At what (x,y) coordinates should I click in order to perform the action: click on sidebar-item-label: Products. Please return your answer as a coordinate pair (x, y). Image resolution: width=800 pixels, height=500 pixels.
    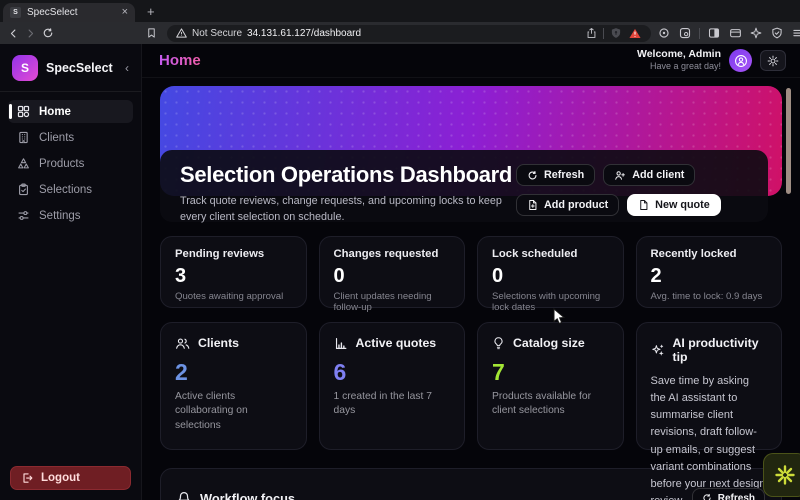
    Looking at the image, I should click on (62, 163).